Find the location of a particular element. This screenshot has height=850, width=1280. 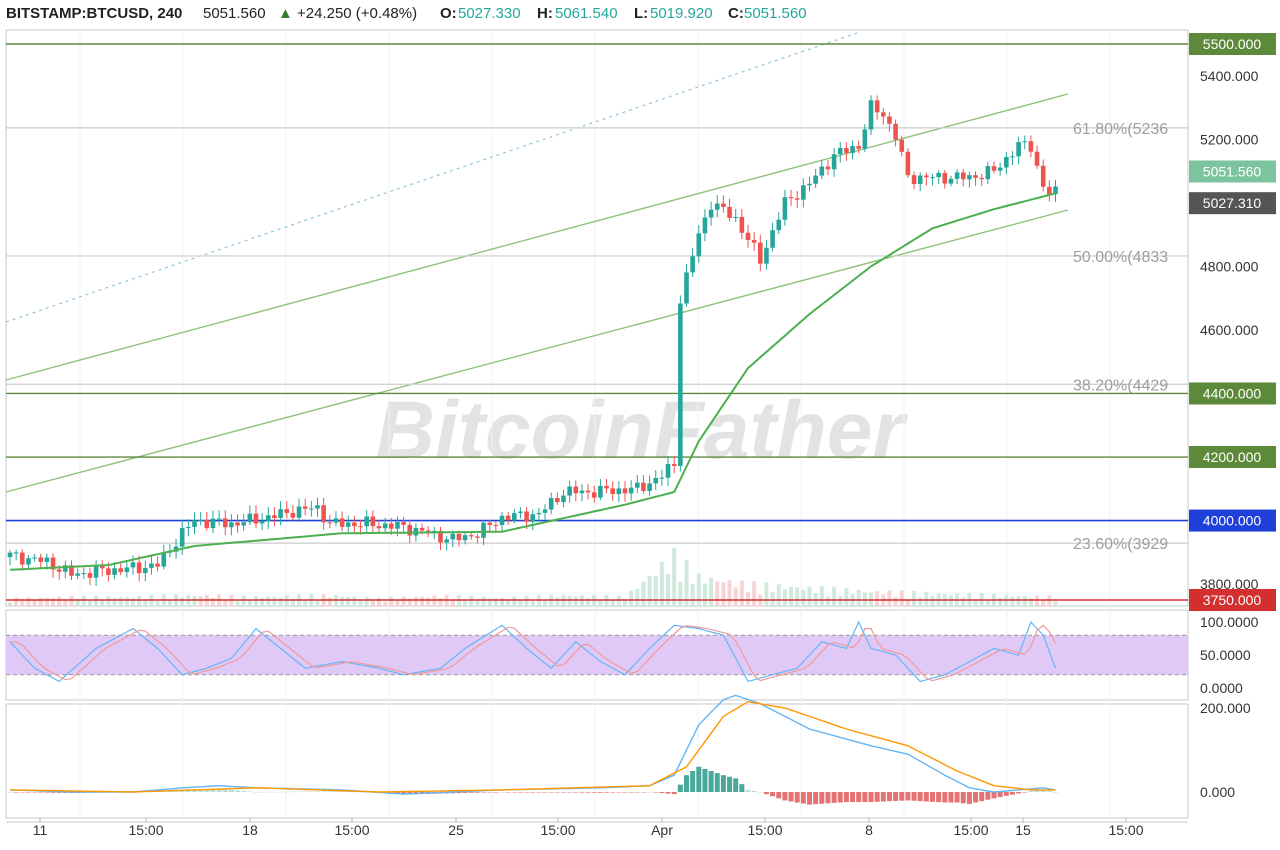

price-change: +24.250 (+0.48%) is located at coordinates (357, 13).